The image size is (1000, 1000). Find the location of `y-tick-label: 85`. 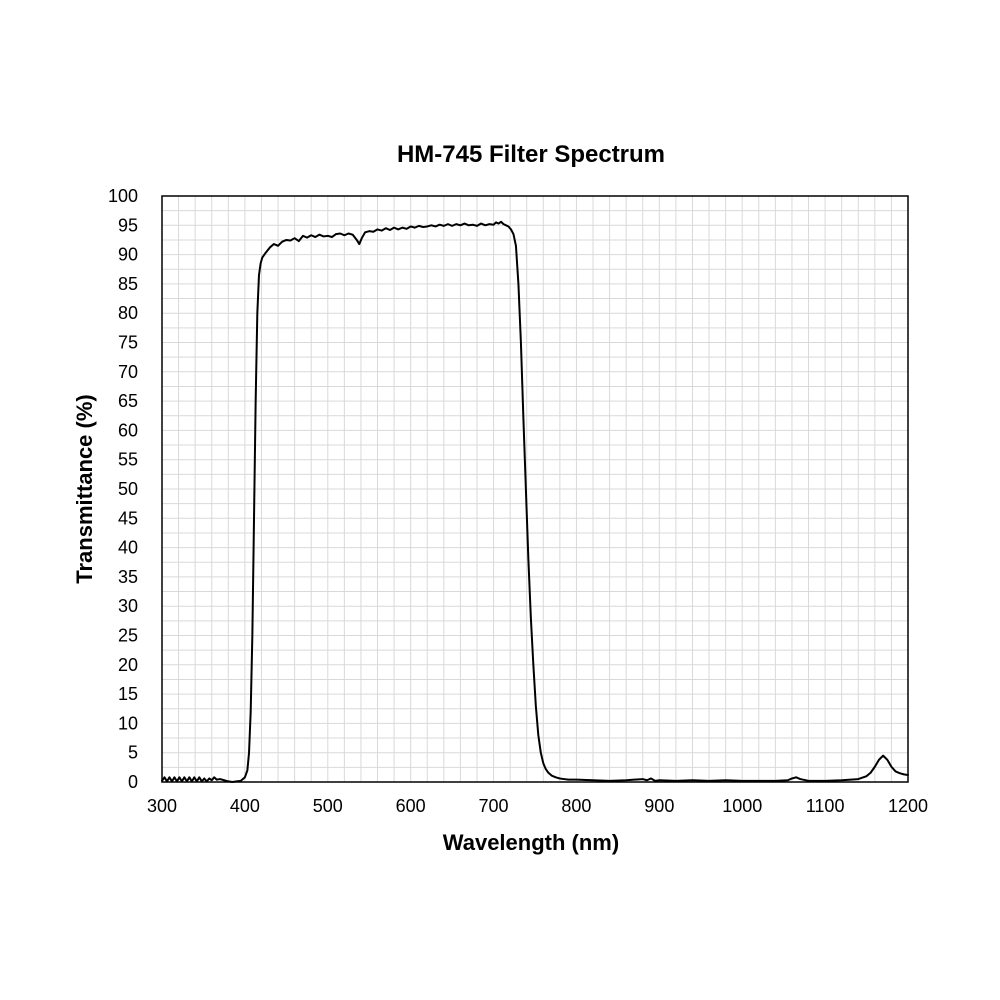

y-tick-label: 85 is located at coordinates (128, 284).